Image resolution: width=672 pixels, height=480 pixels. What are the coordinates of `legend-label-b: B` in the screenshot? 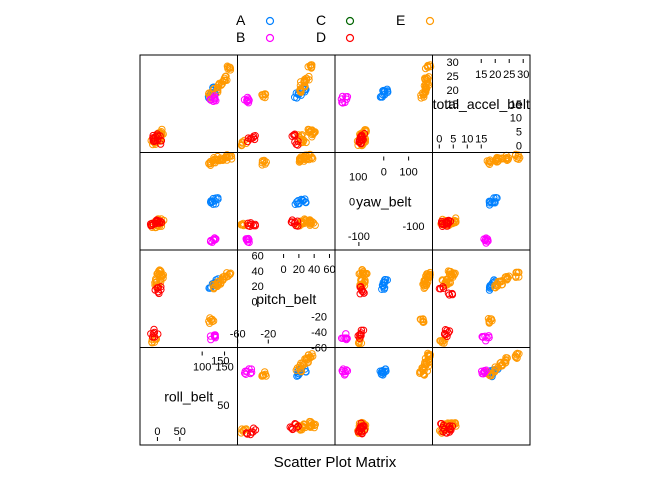 It's located at (240, 37).